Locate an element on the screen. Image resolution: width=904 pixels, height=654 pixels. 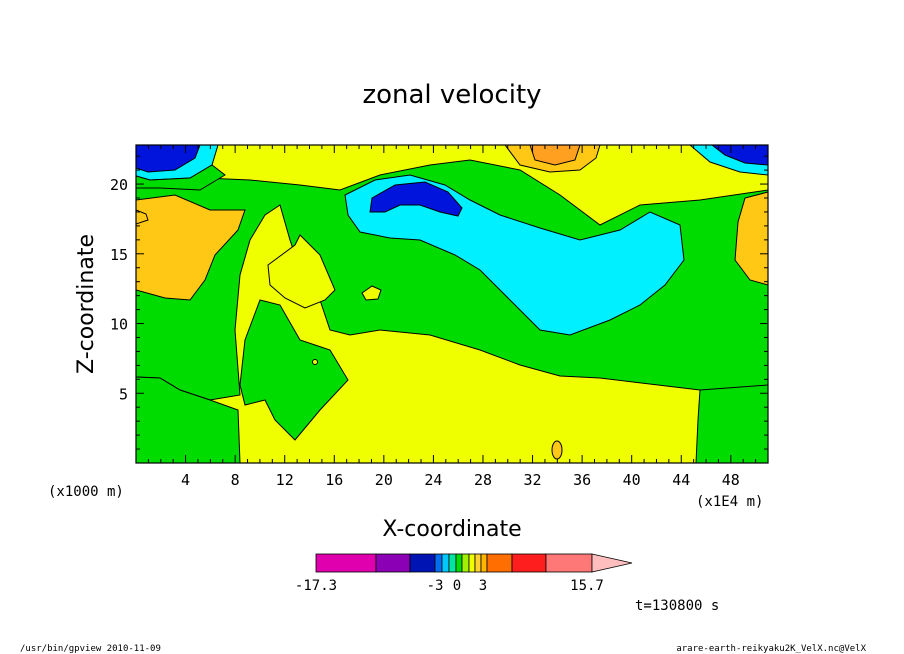
field-green-lower is located at coordinates (188, 419).